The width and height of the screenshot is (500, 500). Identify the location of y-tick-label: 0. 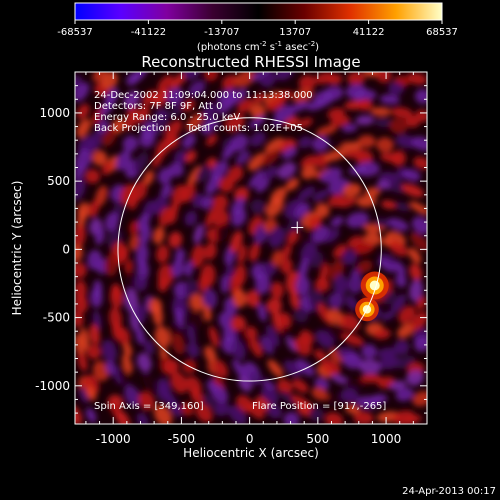
(66, 249).